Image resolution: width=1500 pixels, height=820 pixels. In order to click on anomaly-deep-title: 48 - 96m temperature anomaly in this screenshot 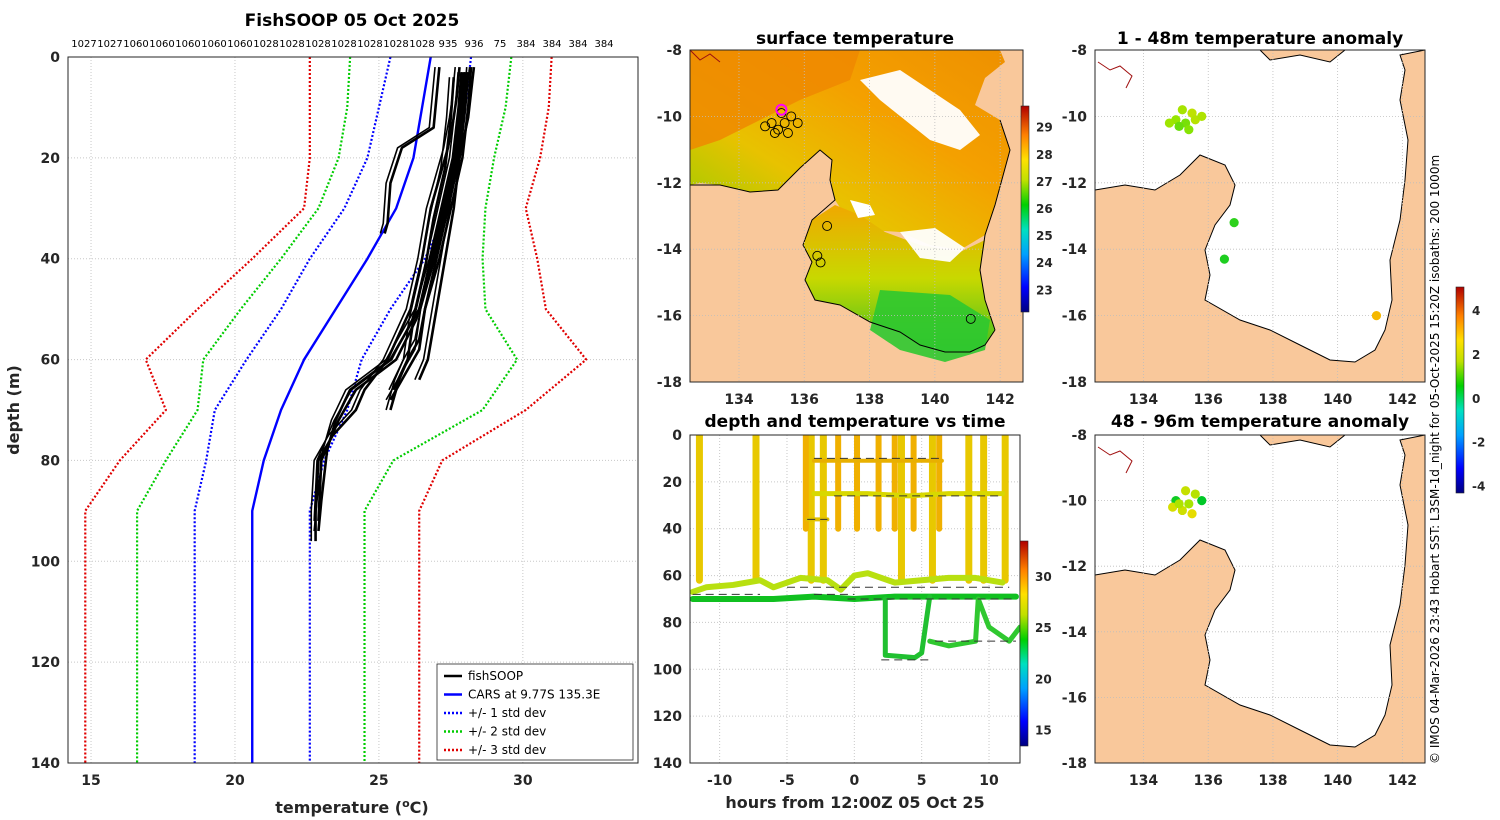, I will do `click(1260, 422)`.